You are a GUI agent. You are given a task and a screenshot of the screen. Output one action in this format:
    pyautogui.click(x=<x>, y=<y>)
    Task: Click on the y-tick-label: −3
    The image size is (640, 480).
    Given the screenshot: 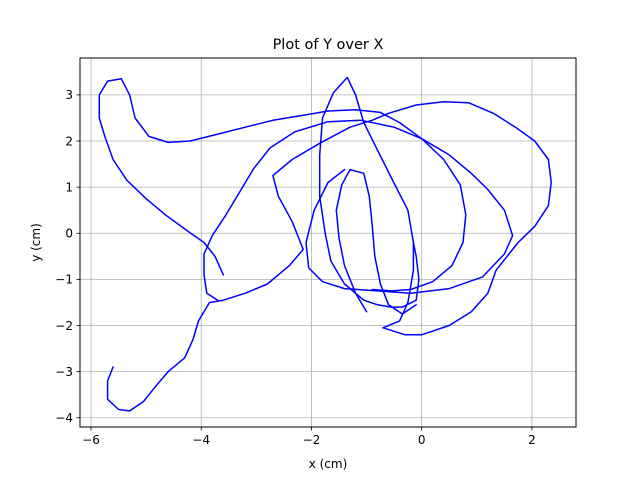 What is the action you would take?
    pyautogui.click(x=64, y=372)
    